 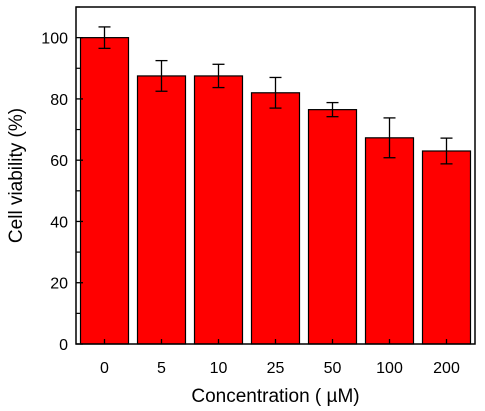 What do you see at coordinates (59, 161) in the screenshot?
I see `y-tick-label-60: 60` at bounding box center [59, 161].